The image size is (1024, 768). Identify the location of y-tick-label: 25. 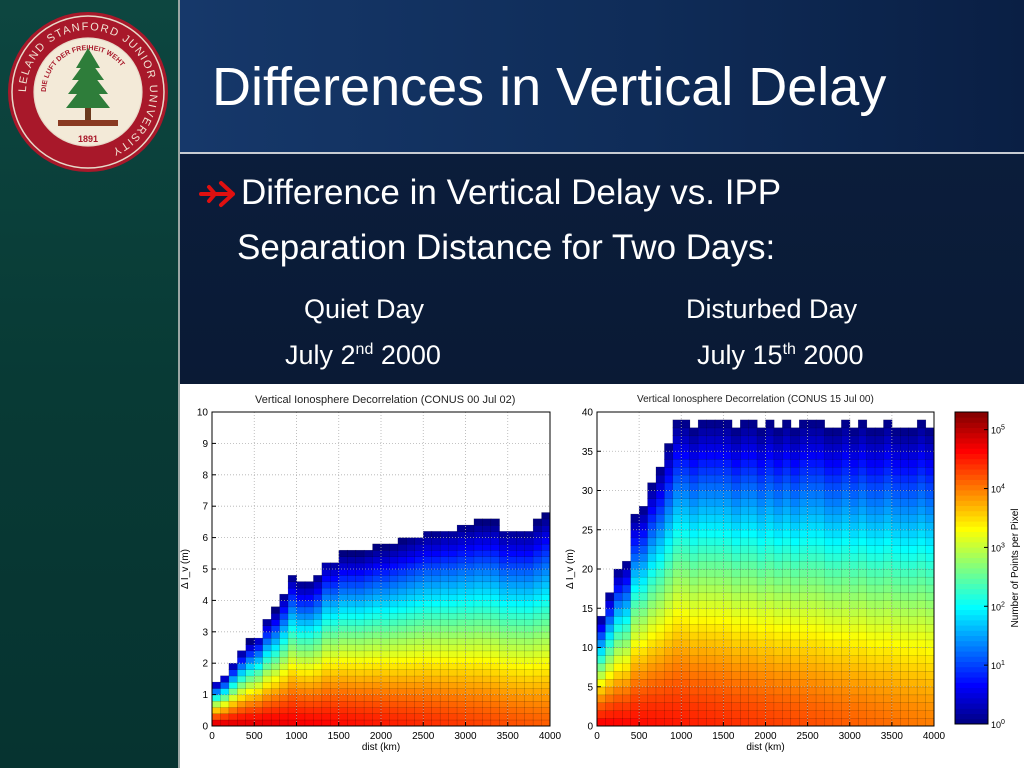
(588, 530).